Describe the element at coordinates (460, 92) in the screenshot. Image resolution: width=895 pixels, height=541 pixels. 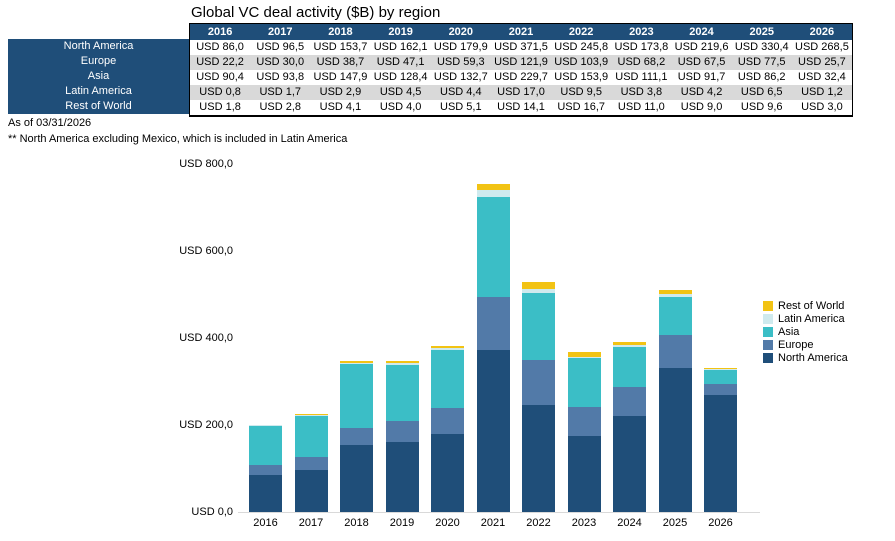
I see `table-cell: USD 4,4` at that location.